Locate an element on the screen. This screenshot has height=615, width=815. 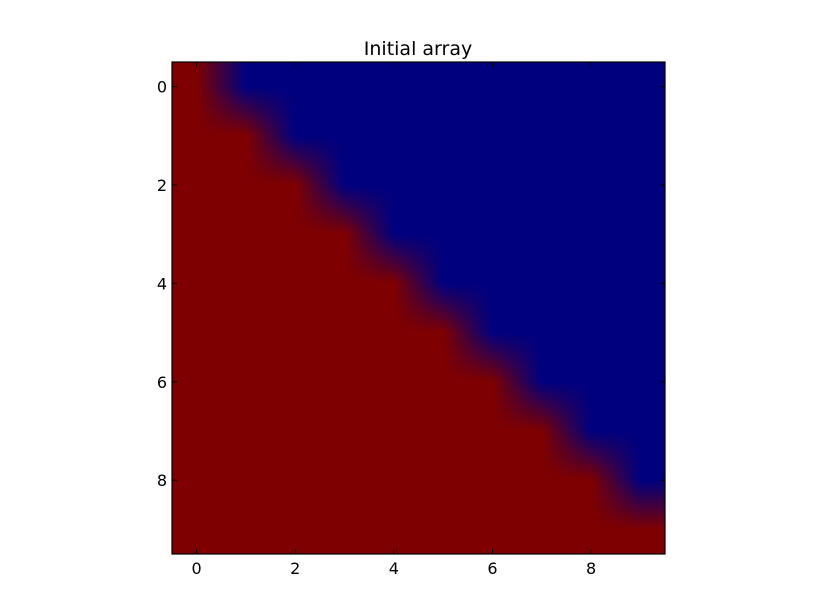
heatmap-cell-r1-c6 is located at coordinates (492, 135).